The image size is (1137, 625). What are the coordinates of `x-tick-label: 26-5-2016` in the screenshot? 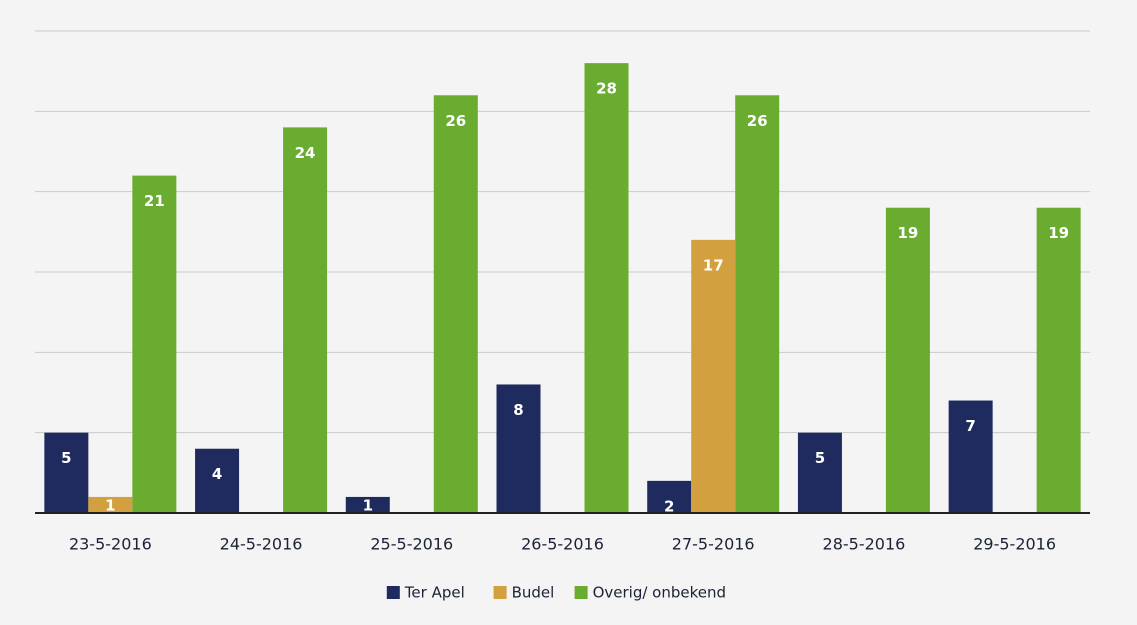 It's located at (562, 544).